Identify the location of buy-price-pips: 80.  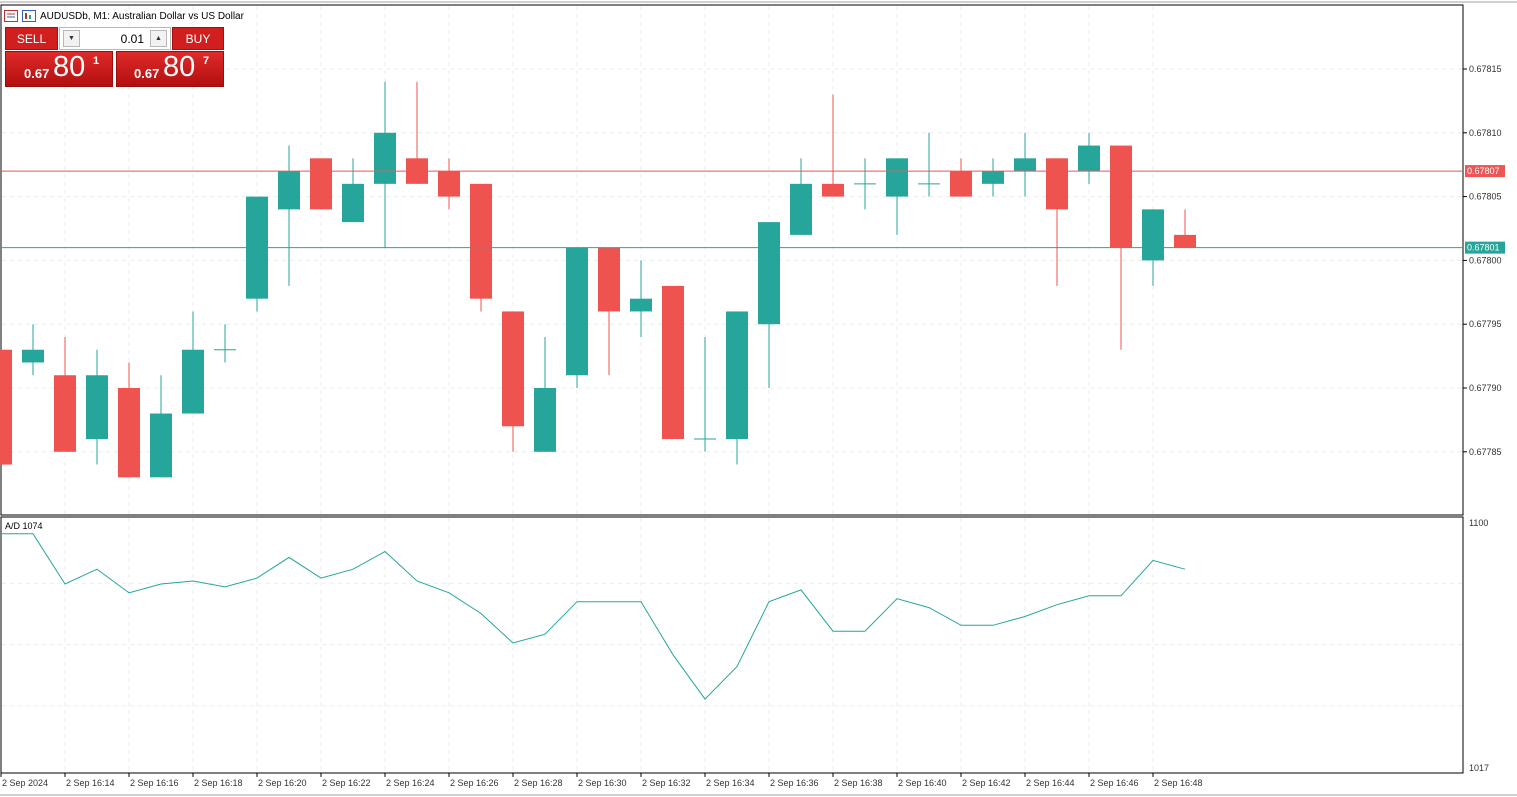
(179, 67).